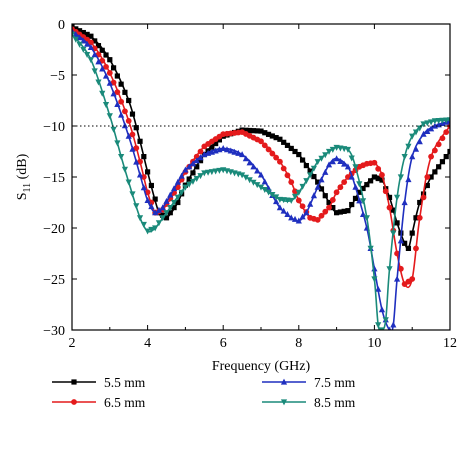 This screenshot has height=450, width=474. I want to click on y-tick-label: −15, so click(54, 178).